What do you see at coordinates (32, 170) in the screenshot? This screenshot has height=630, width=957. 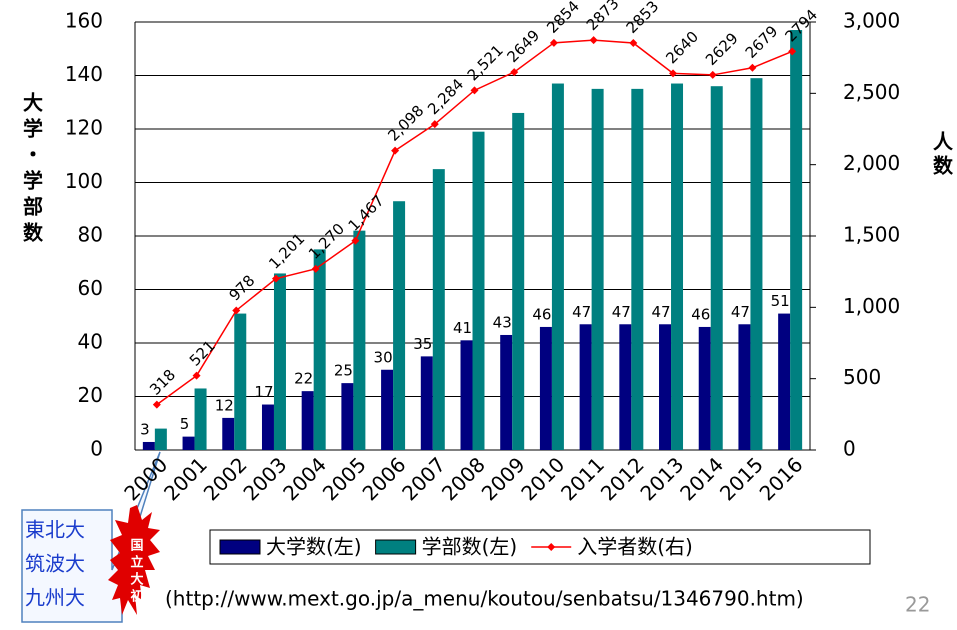 I see `y-axis-label: 大学・学部数` at bounding box center [32, 170].